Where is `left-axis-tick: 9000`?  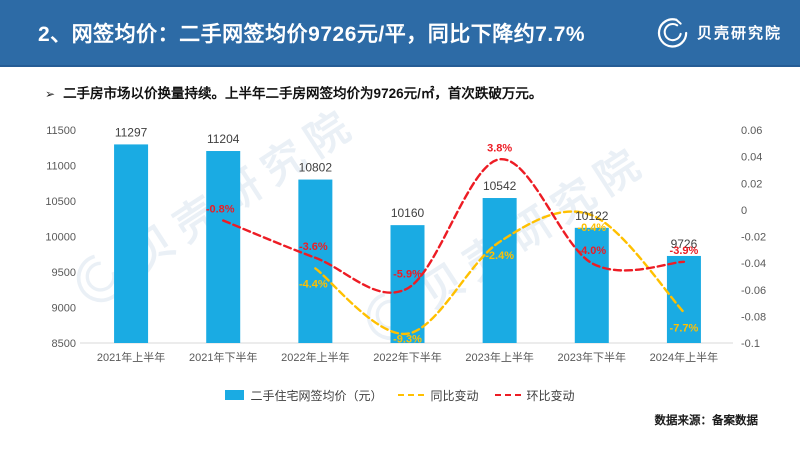
left-axis-tick: 9000 is located at coordinates (64, 309).